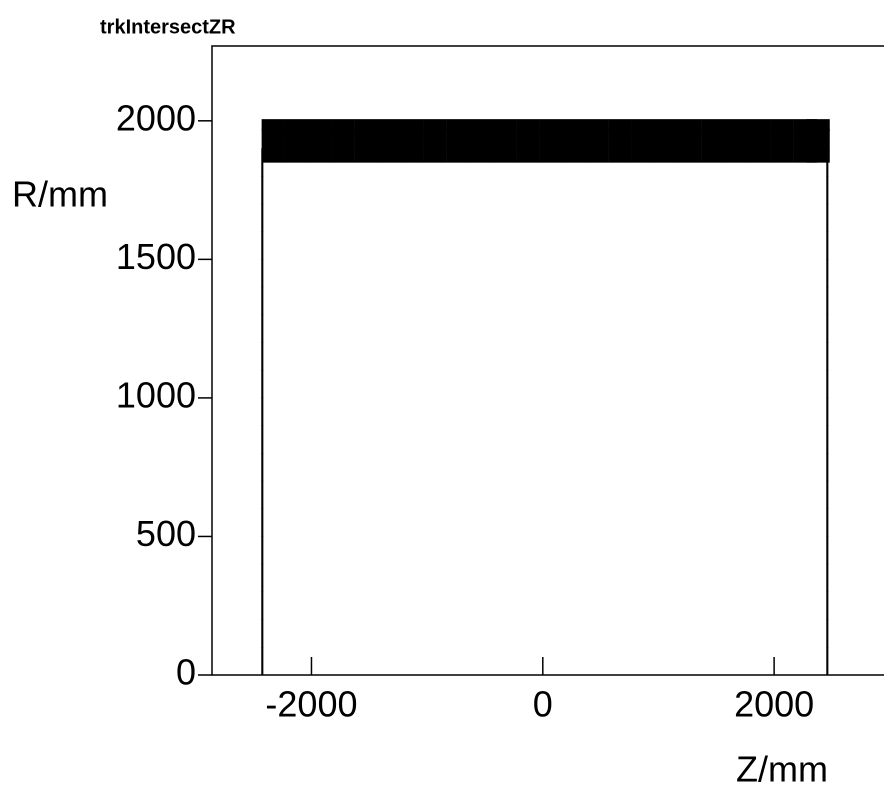 This screenshot has height=792, width=884. I want to click on chart-title: trkIntersectZR, so click(168, 27).